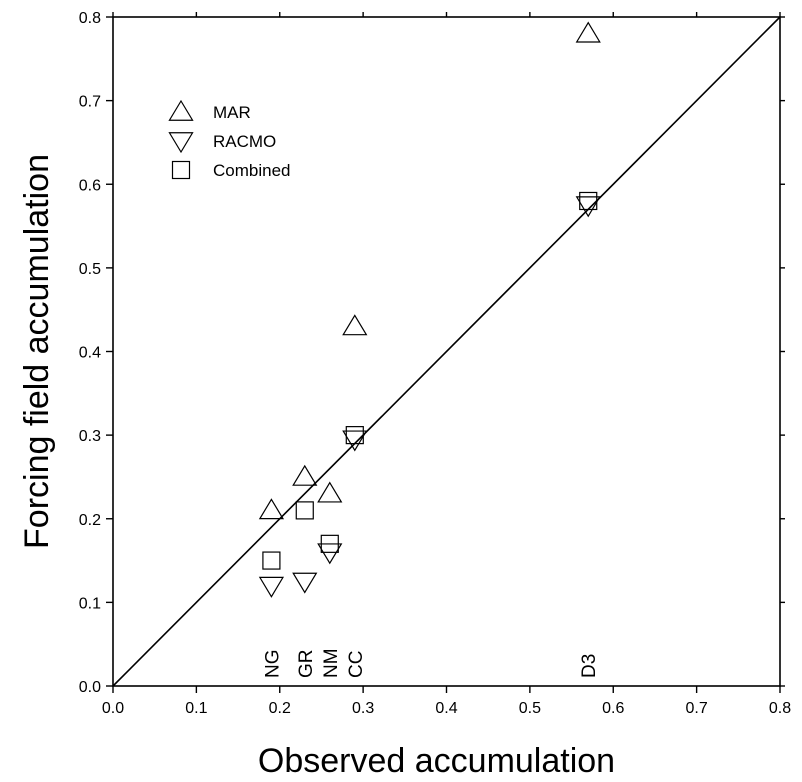 The image size is (802, 782). What do you see at coordinates (90, 102) in the screenshot?
I see `y-tick-label: 0.7` at bounding box center [90, 102].